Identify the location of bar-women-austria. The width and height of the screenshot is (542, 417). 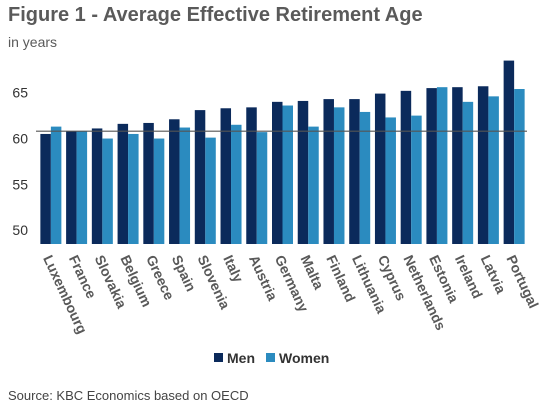
(262, 188).